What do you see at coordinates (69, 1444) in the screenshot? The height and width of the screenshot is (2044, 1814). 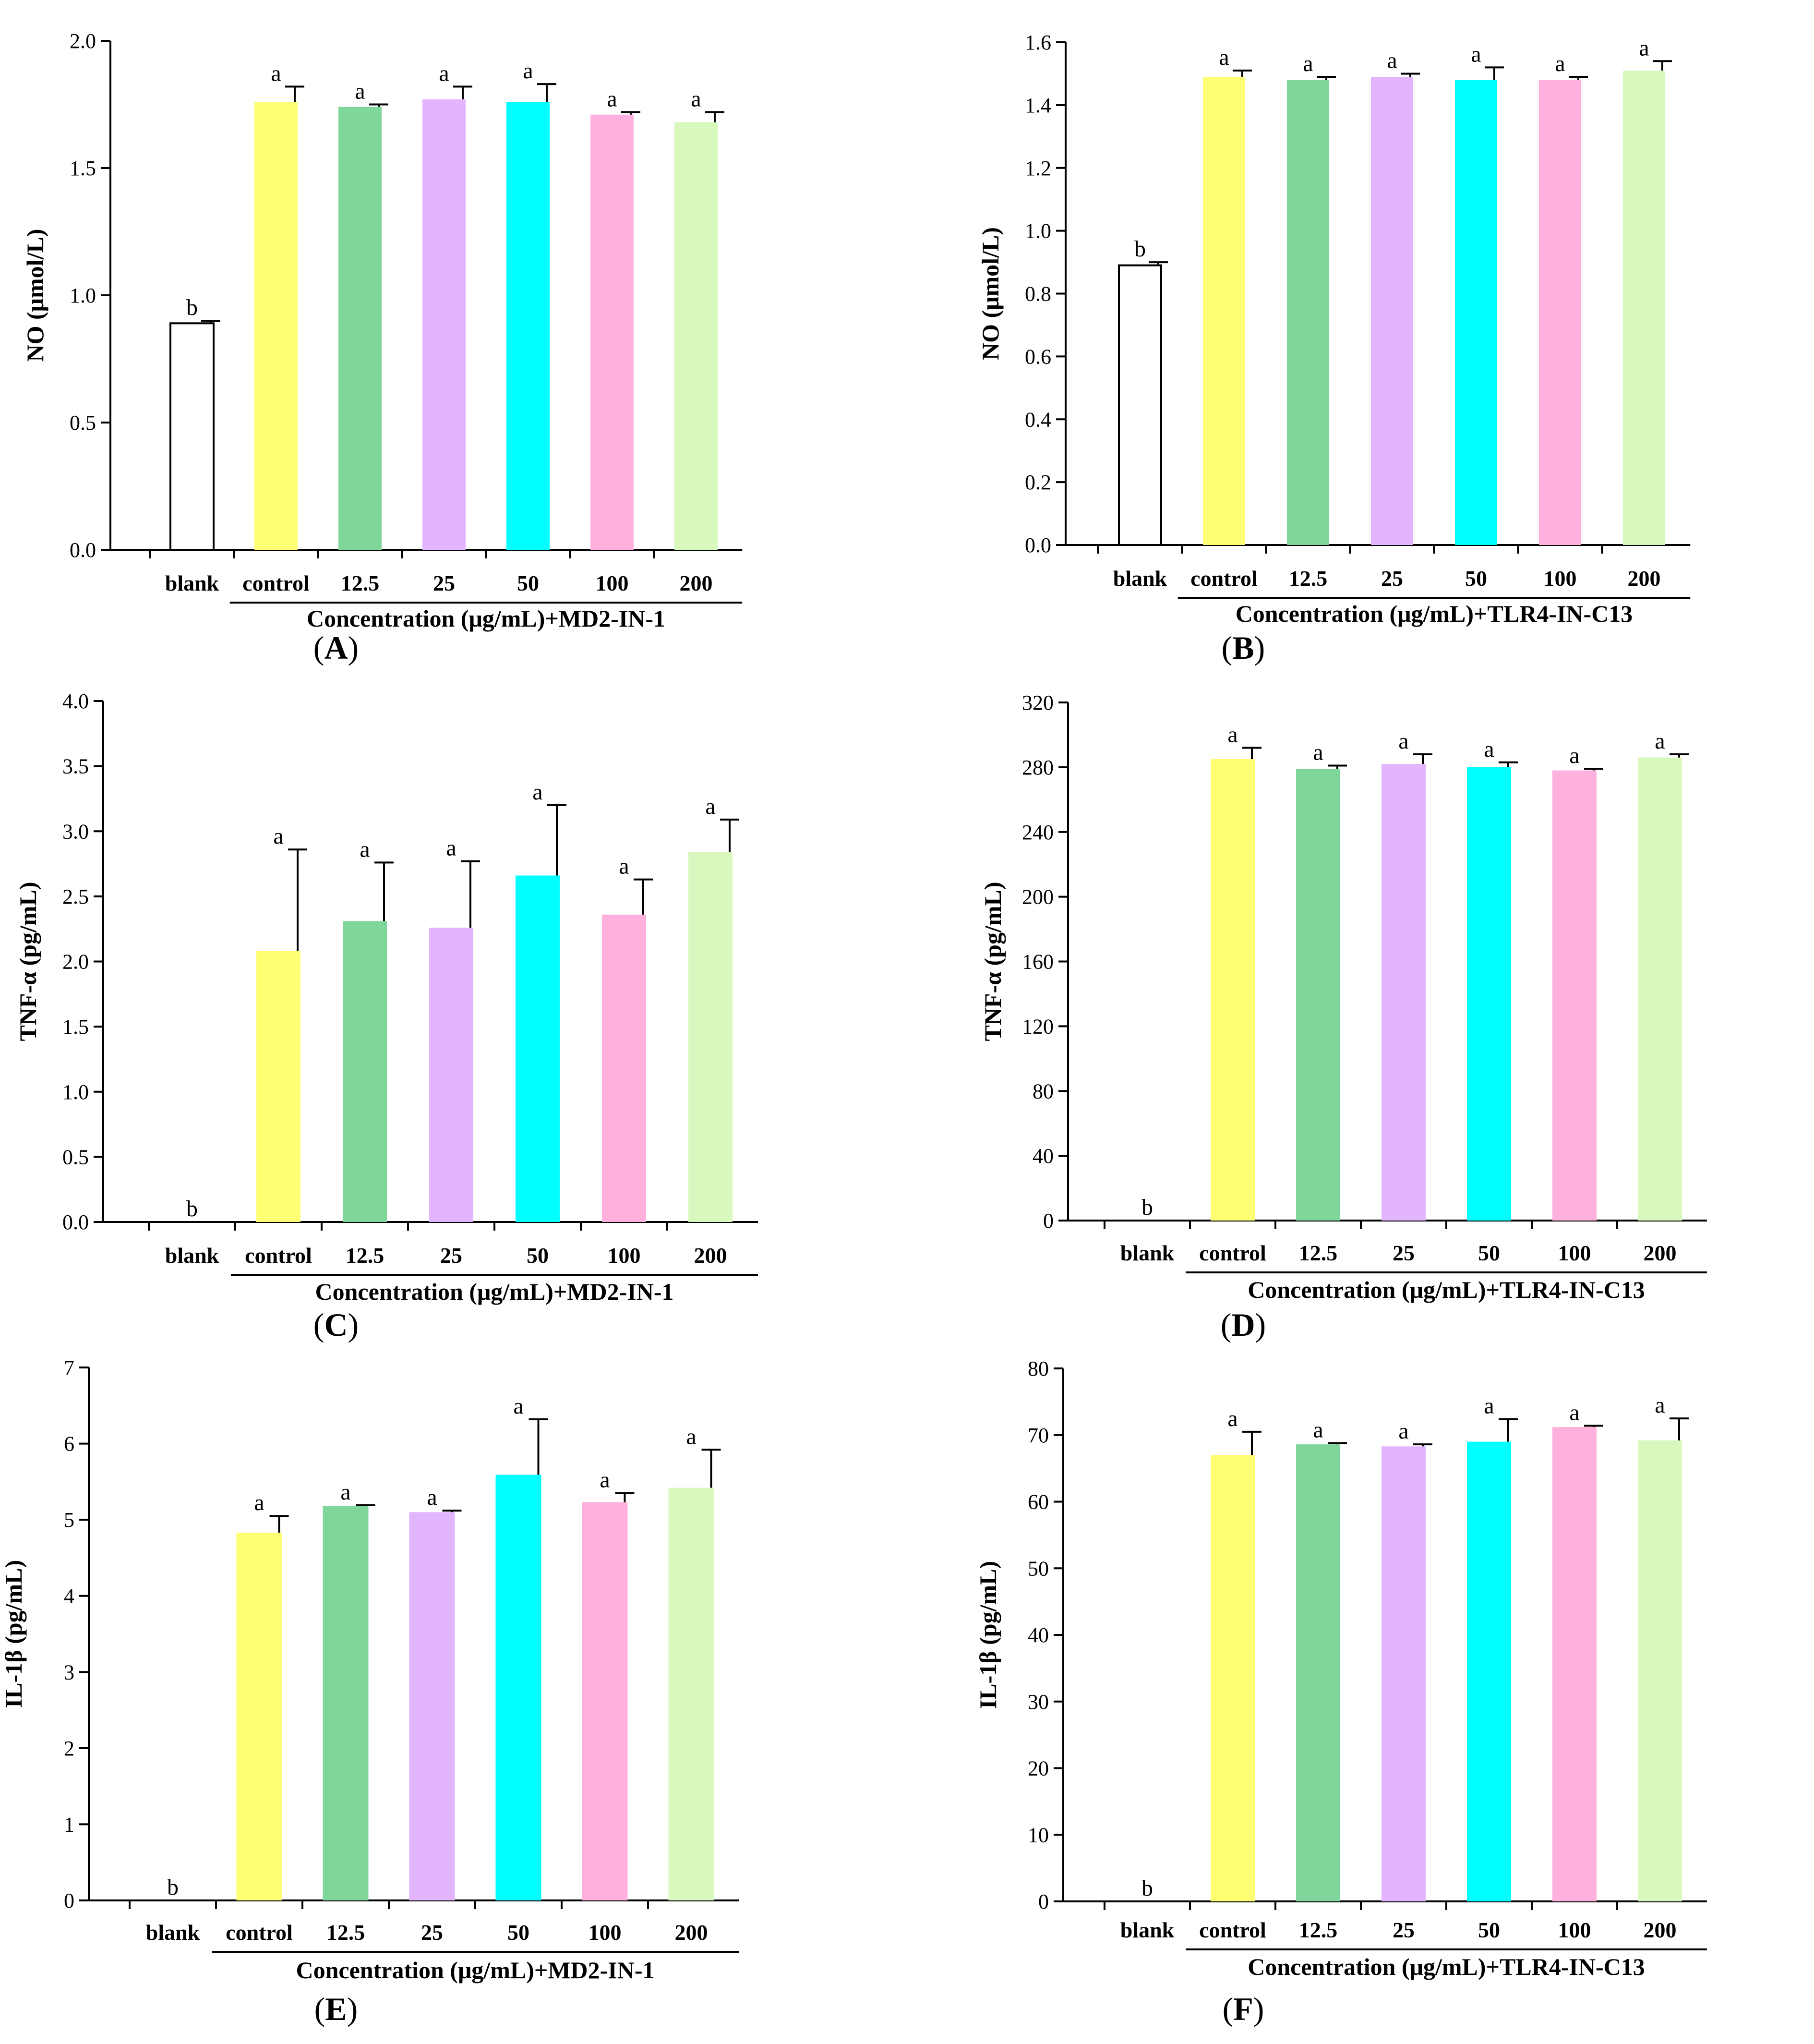 I see `y-tick-label: 6` at bounding box center [69, 1444].